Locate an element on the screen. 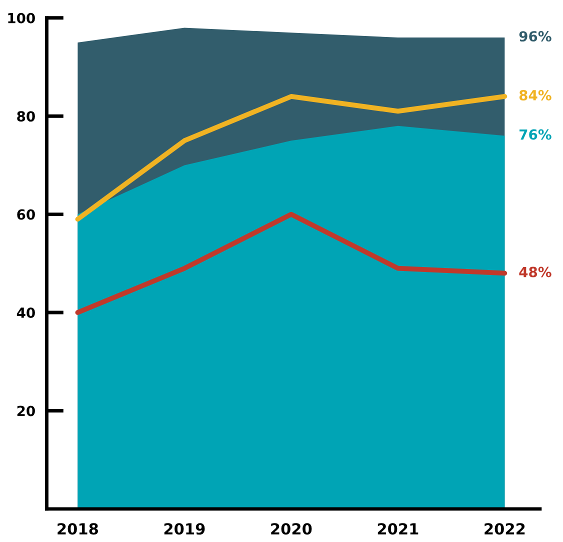 This screenshot has width=563, height=542. y-tick-label: 60 is located at coordinates (26, 214).